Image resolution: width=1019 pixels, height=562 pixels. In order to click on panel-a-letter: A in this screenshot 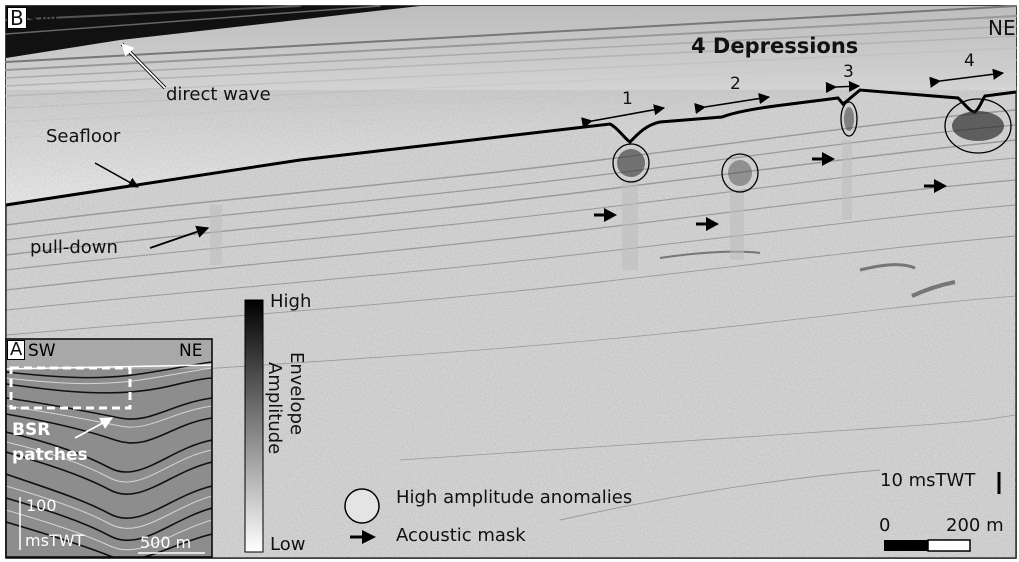, I will do `click(16, 350)`.